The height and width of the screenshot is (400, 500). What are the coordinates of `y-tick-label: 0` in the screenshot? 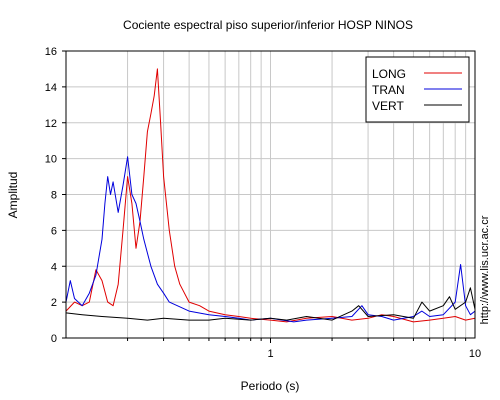 It's located at (54, 339).